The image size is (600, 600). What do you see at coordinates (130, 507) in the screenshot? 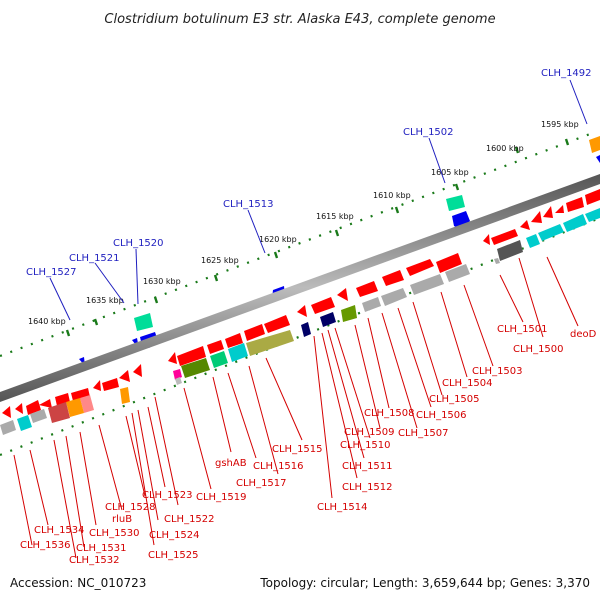
I see `gene-label-bottom: CLH_1528` at bounding box center [130, 507].